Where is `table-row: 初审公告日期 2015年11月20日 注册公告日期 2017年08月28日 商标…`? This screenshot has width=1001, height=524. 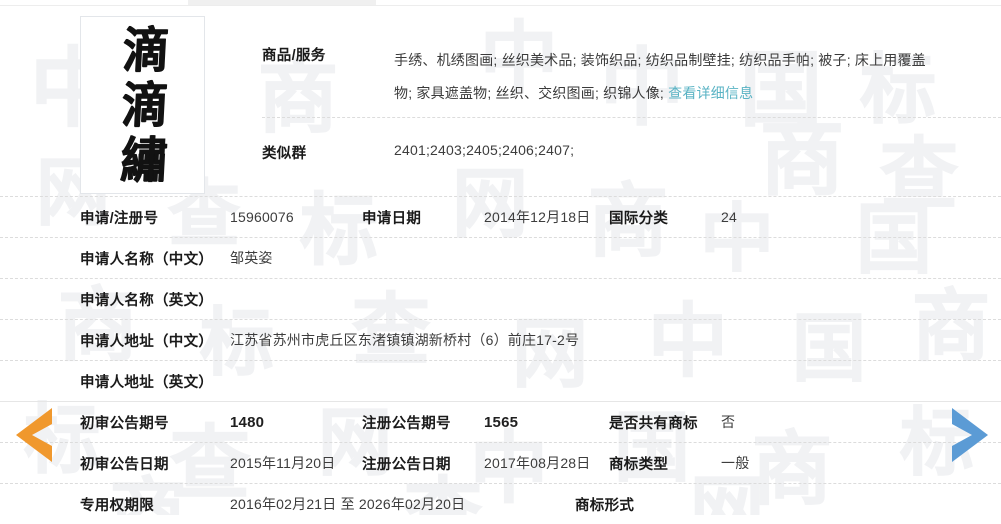
table-row: 初审公告日期 2015年11月20日 注册公告日期 2017年08月28日 商标… is located at coordinates (500, 462).